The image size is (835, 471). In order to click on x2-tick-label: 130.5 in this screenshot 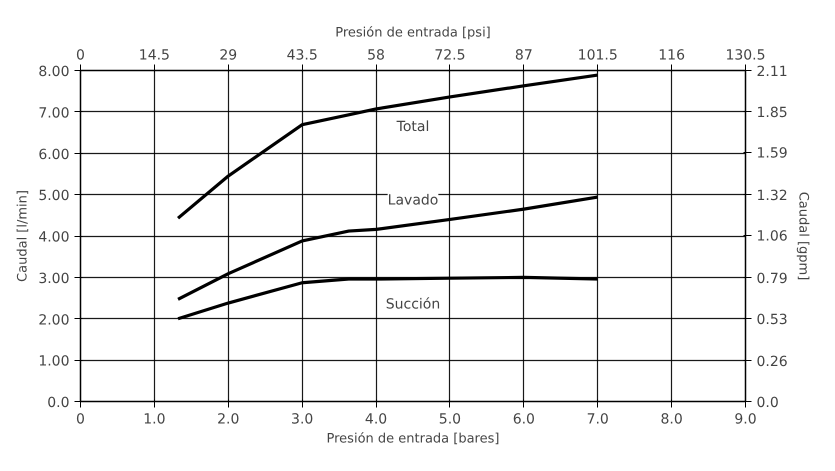, I will do `click(745, 56)`.